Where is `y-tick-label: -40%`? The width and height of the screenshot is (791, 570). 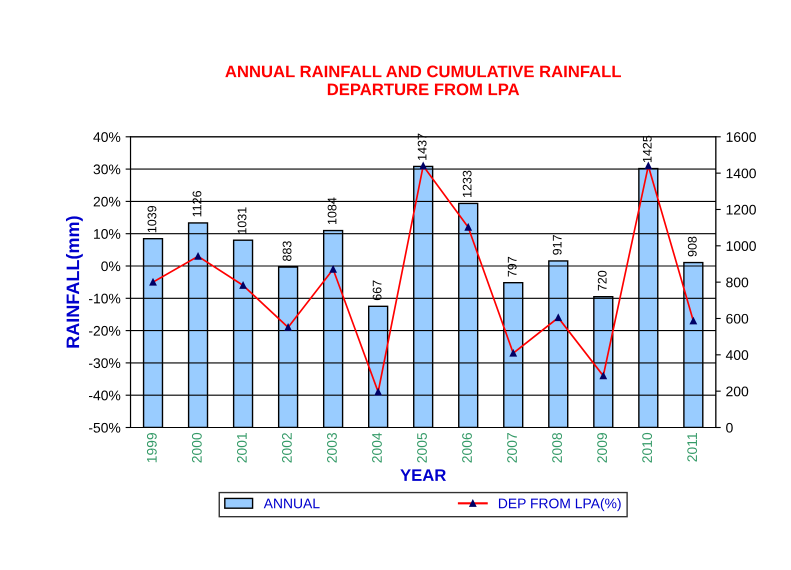
y-tick-label: -40% is located at coordinates (104, 395).